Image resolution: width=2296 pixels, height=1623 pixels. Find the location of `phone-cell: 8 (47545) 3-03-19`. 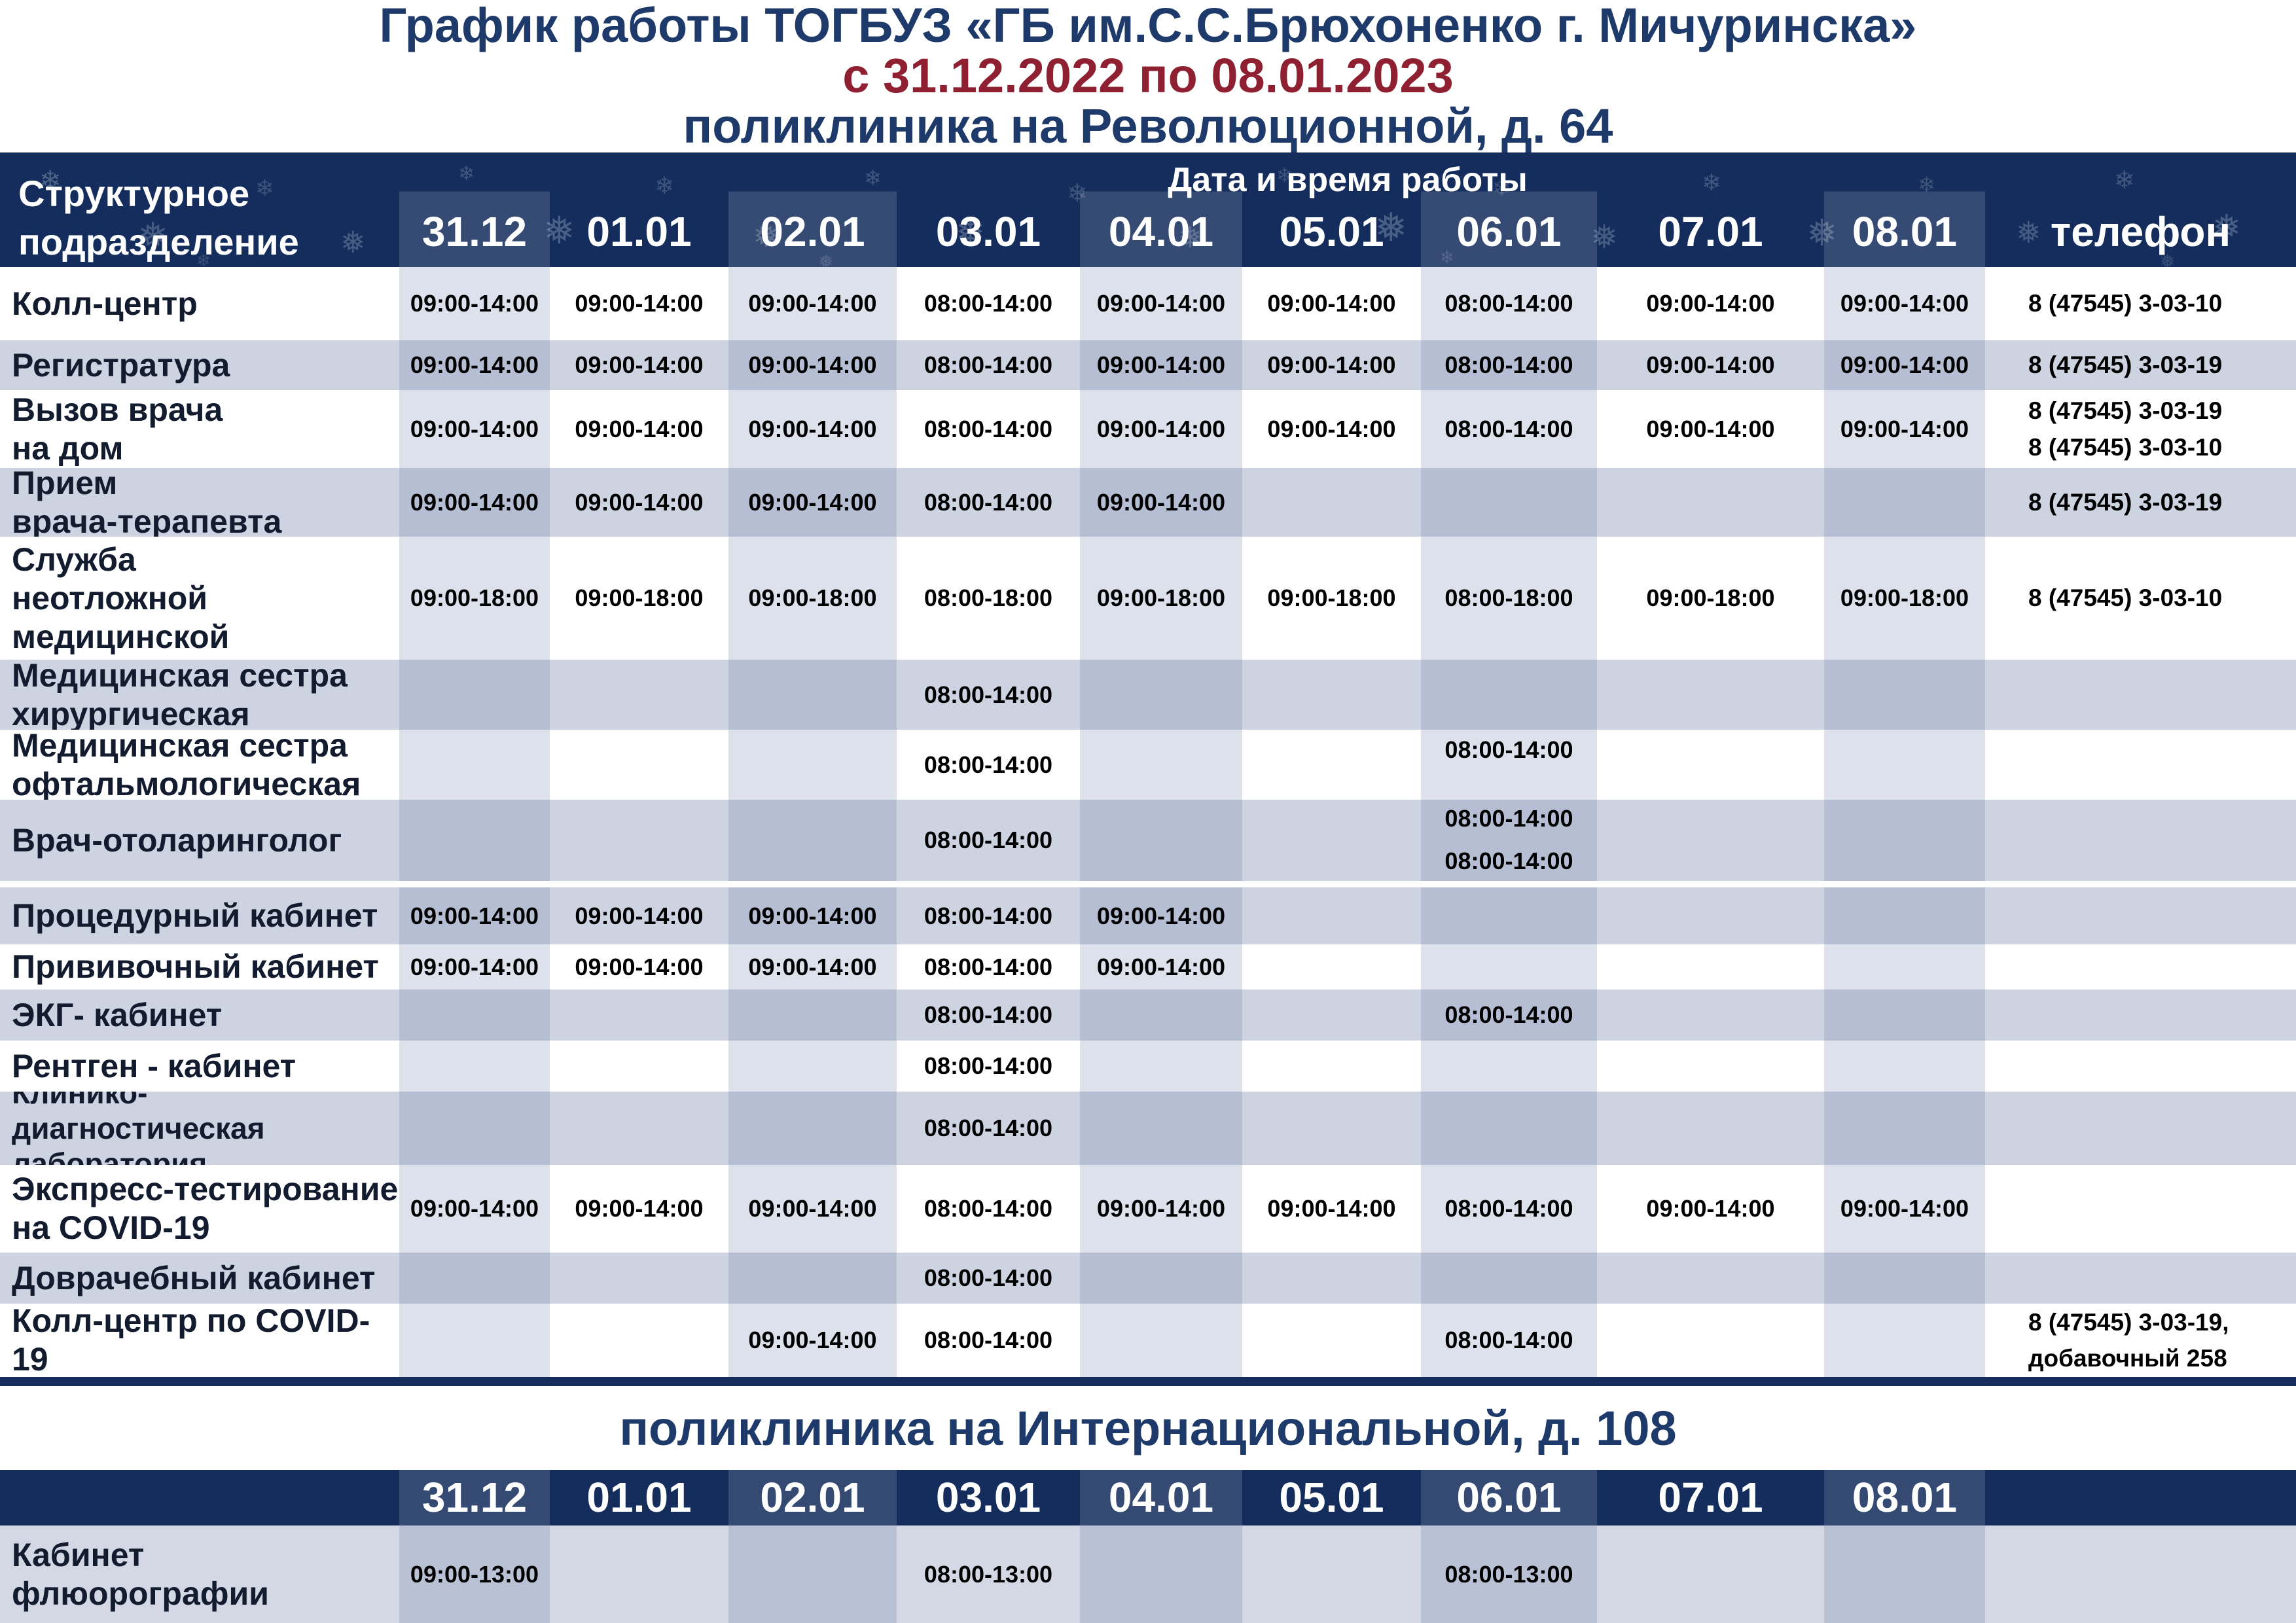

phone-cell: 8 (47545) 3-03-19 is located at coordinates (2140, 502).